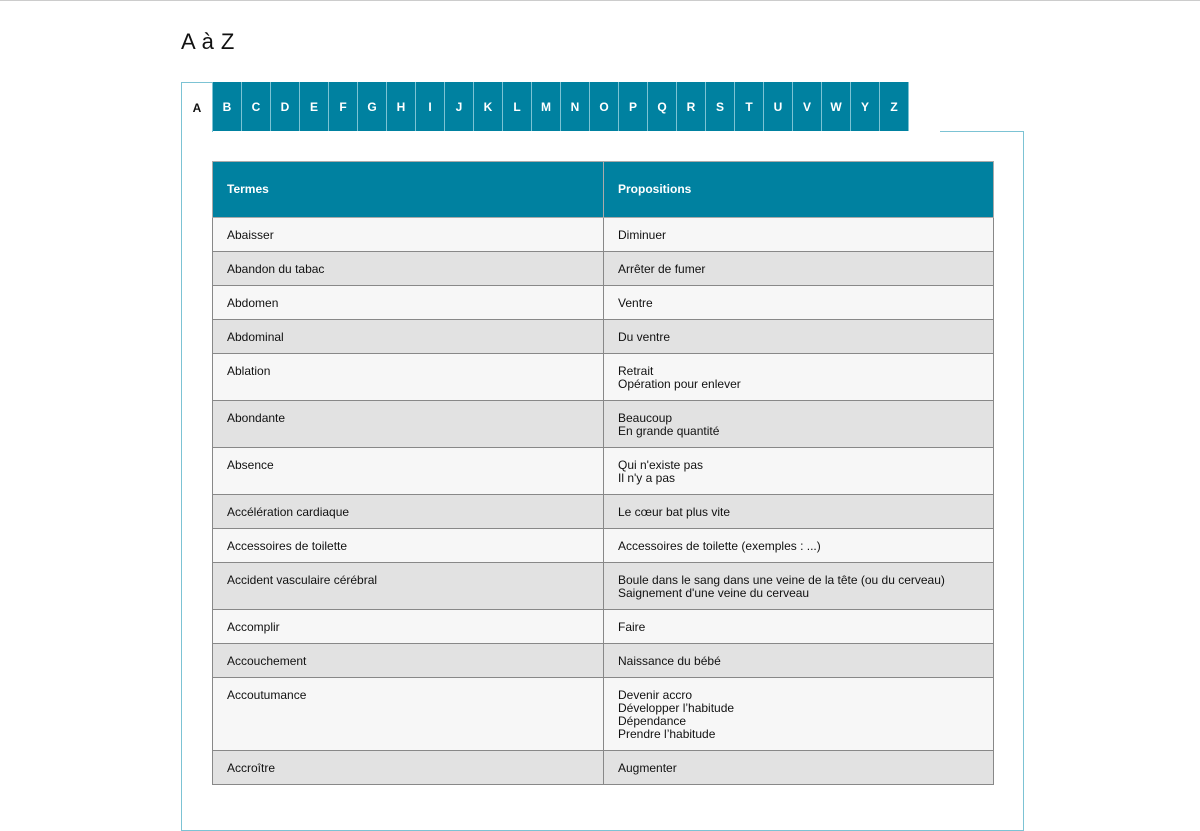  Describe the element at coordinates (667, 734) in the screenshot. I see `proposition-text: Prendre l’habitude` at that location.